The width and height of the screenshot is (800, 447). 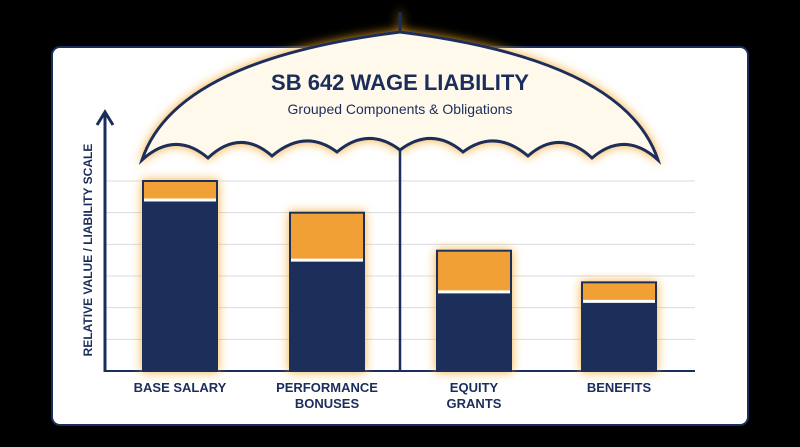 I want to click on x-tick-label: BENEFITS, so click(x=619, y=387).